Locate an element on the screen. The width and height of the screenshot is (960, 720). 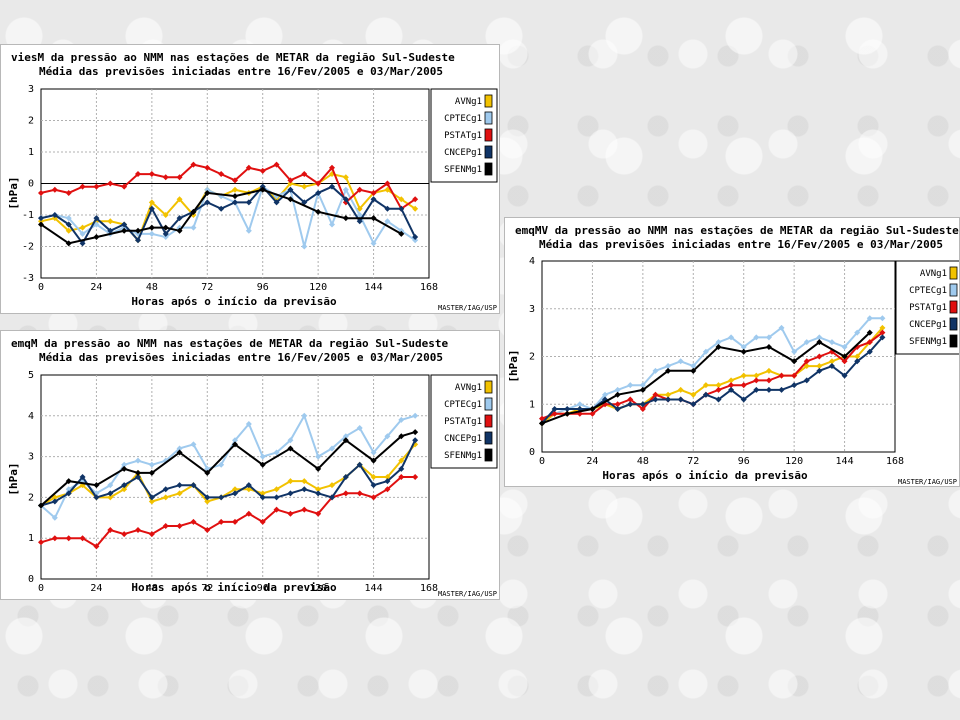
x-tick-label: 72 is located at coordinates (207, 588).